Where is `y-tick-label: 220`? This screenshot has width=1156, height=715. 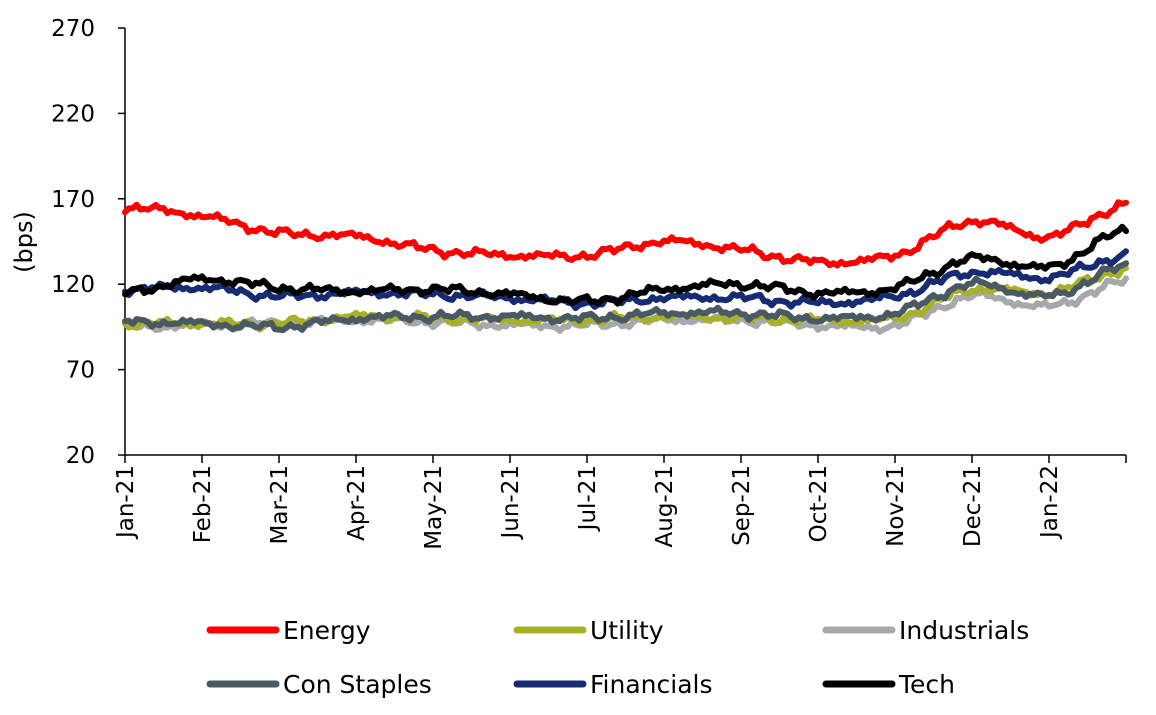
y-tick-label: 220 is located at coordinates (73, 114).